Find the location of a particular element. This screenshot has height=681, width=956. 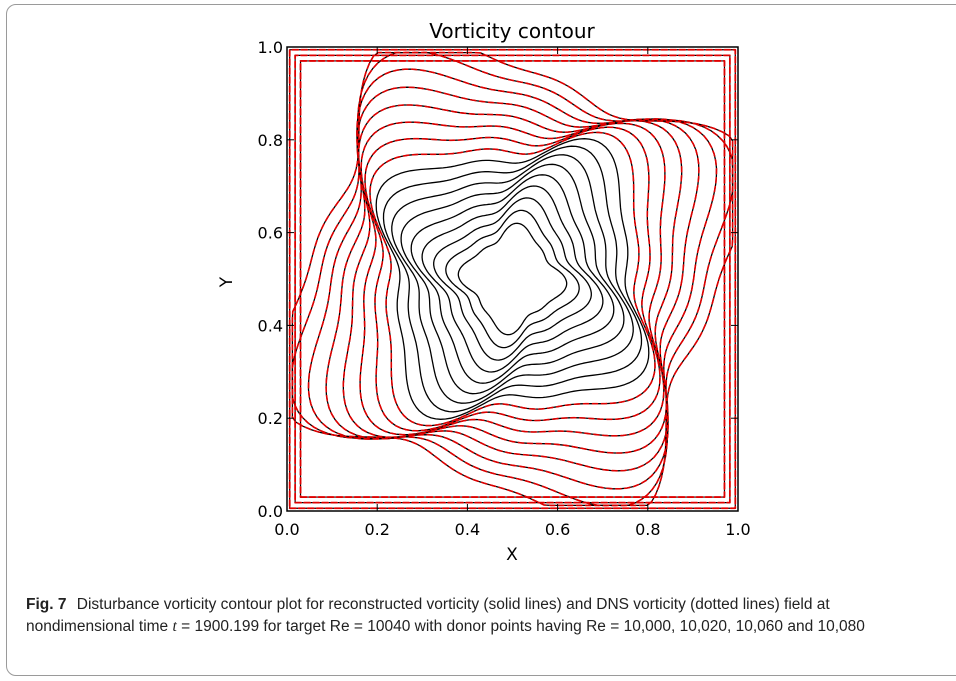

x-axis-label: X is located at coordinates (512, 555).